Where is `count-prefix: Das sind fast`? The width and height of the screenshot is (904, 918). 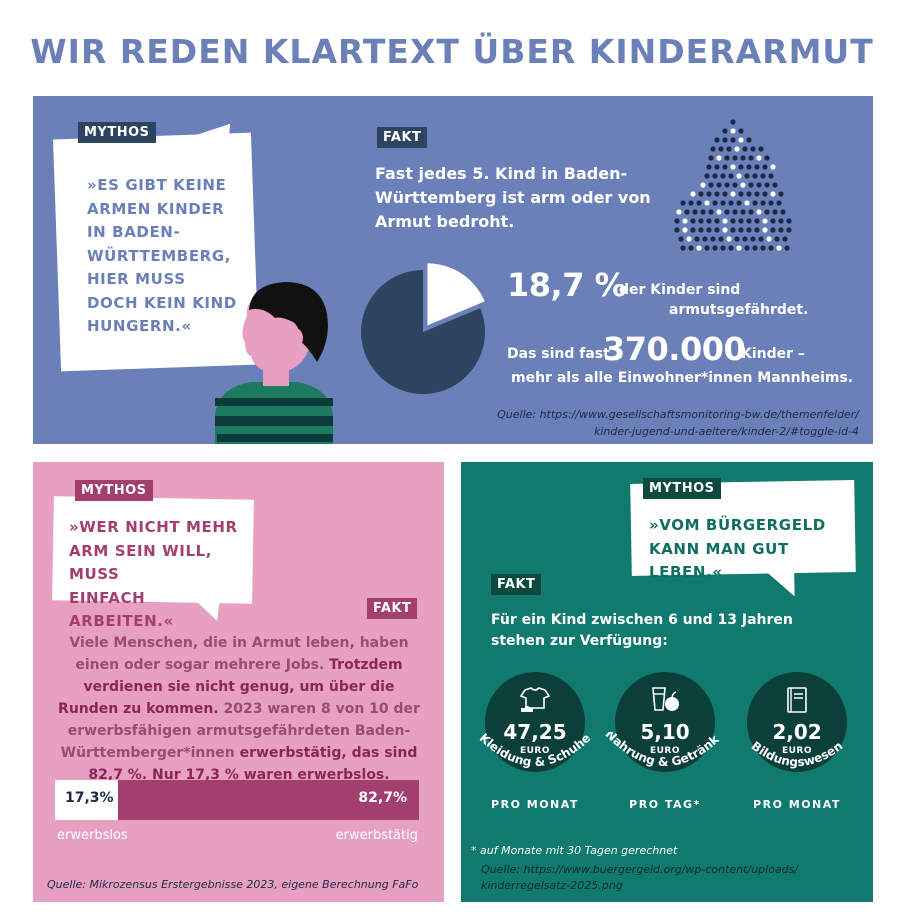 count-prefix: Das sind fast is located at coordinates (558, 354).